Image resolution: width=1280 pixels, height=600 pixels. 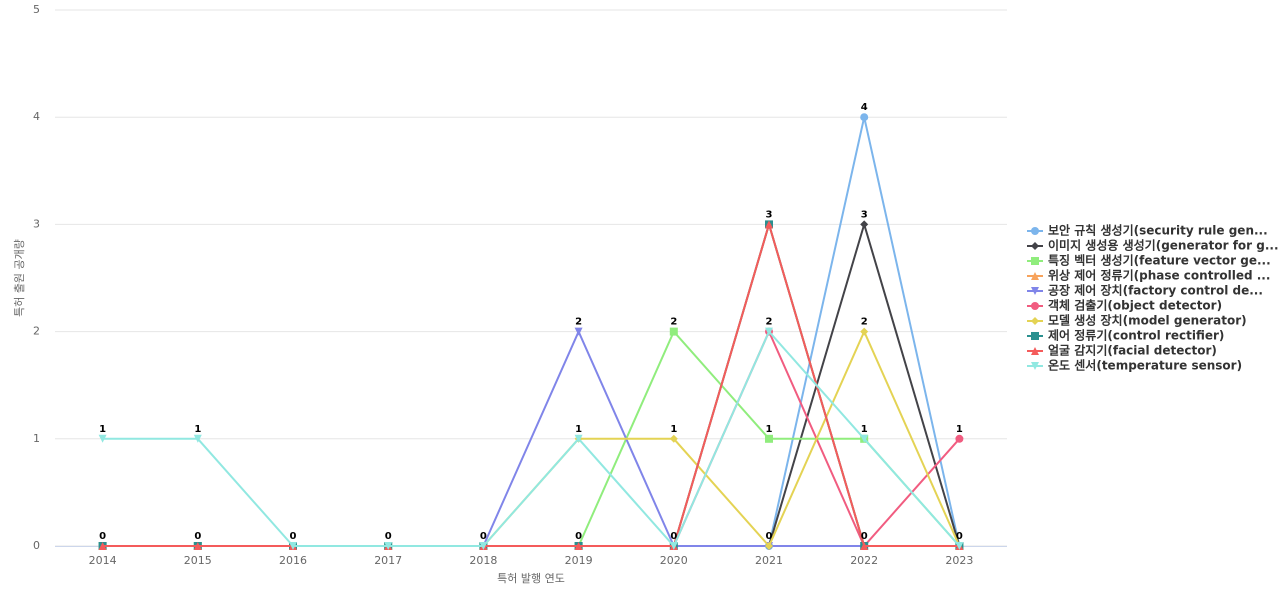 What do you see at coordinates (864, 107) in the screenshot?
I see `data-label: 4` at bounding box center [864, 107].